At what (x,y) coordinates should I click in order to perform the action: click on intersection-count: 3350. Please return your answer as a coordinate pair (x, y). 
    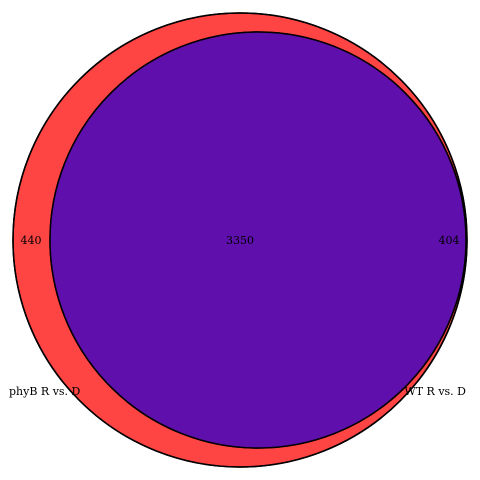
    Looking at the image, I should click on (240, 240).